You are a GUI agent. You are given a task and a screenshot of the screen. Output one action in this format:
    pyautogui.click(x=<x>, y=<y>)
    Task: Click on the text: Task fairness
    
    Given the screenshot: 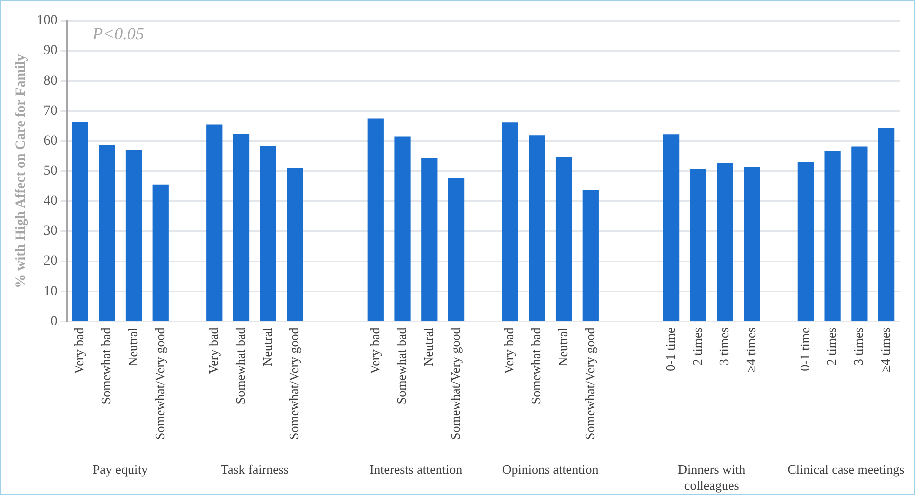 What is the action you would take?
    pyautogui.click(x=254, y=469)
    